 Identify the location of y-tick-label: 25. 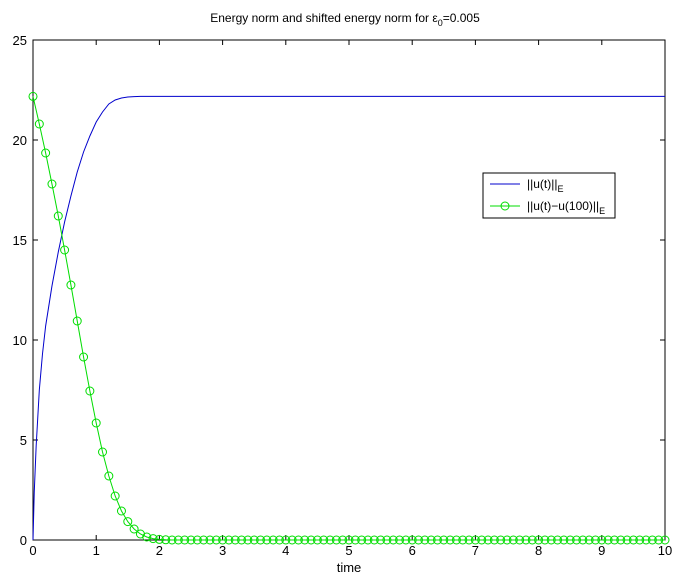
(20, 40).